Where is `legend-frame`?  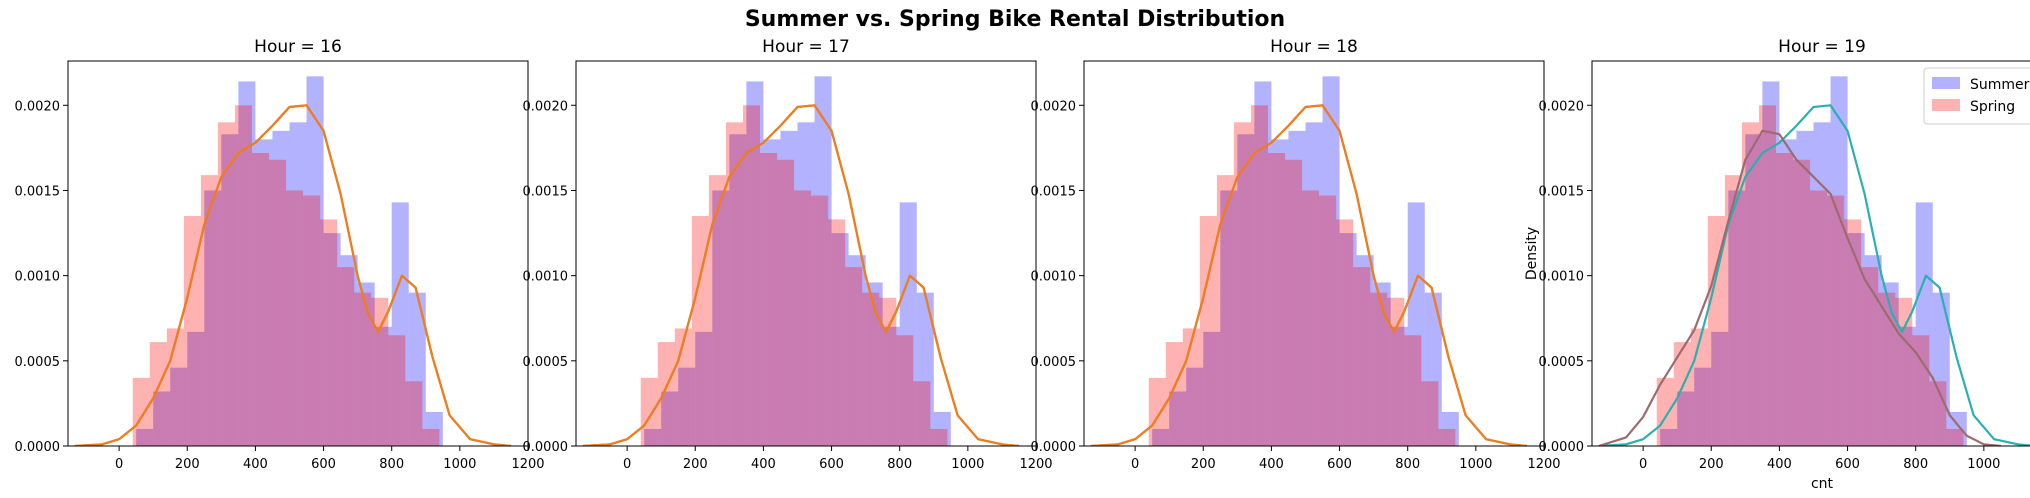
legend-frame is located at coordinates (1976, 96).